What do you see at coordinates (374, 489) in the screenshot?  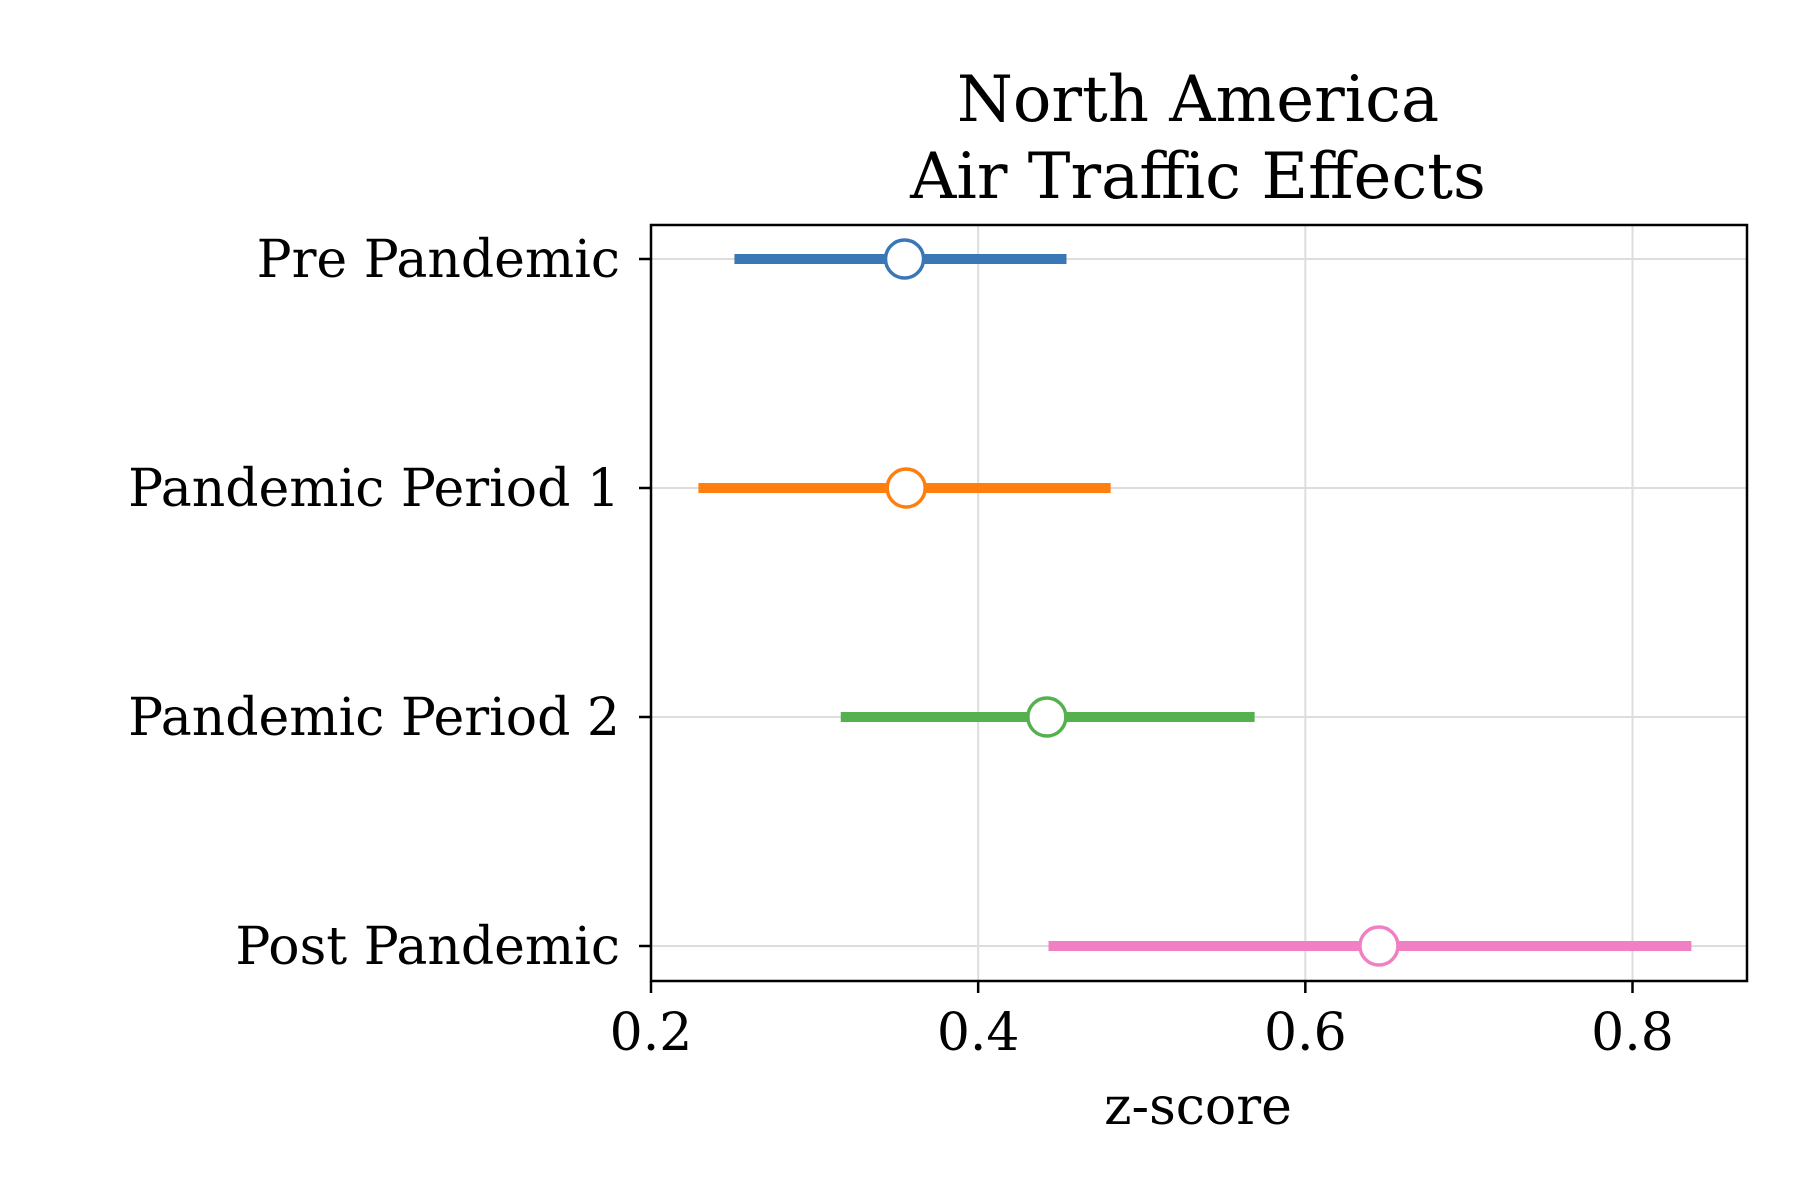 I see `y-tick-label: Pandemic Period 1` at bounding box center [374, 489].